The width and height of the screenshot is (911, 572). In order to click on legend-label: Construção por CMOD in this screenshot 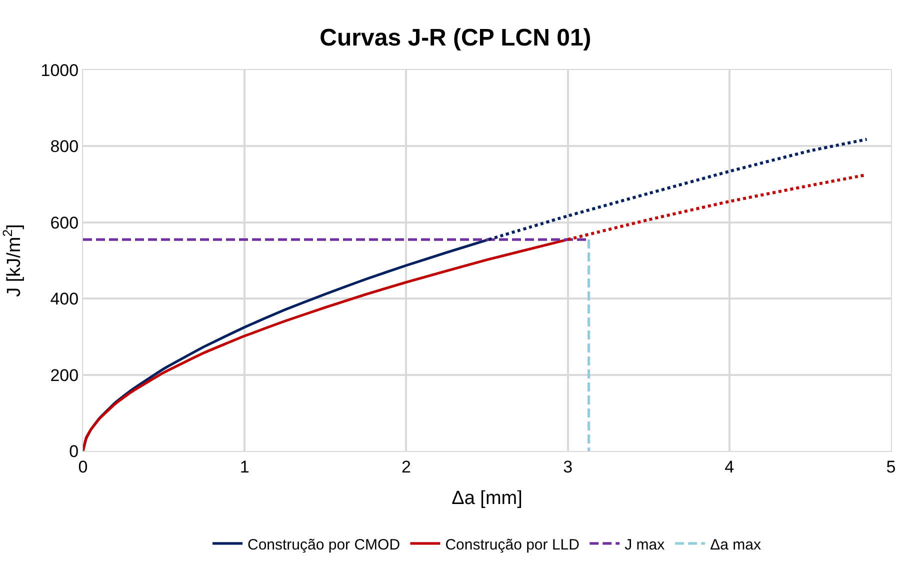, I will do `click(324, 545)`.